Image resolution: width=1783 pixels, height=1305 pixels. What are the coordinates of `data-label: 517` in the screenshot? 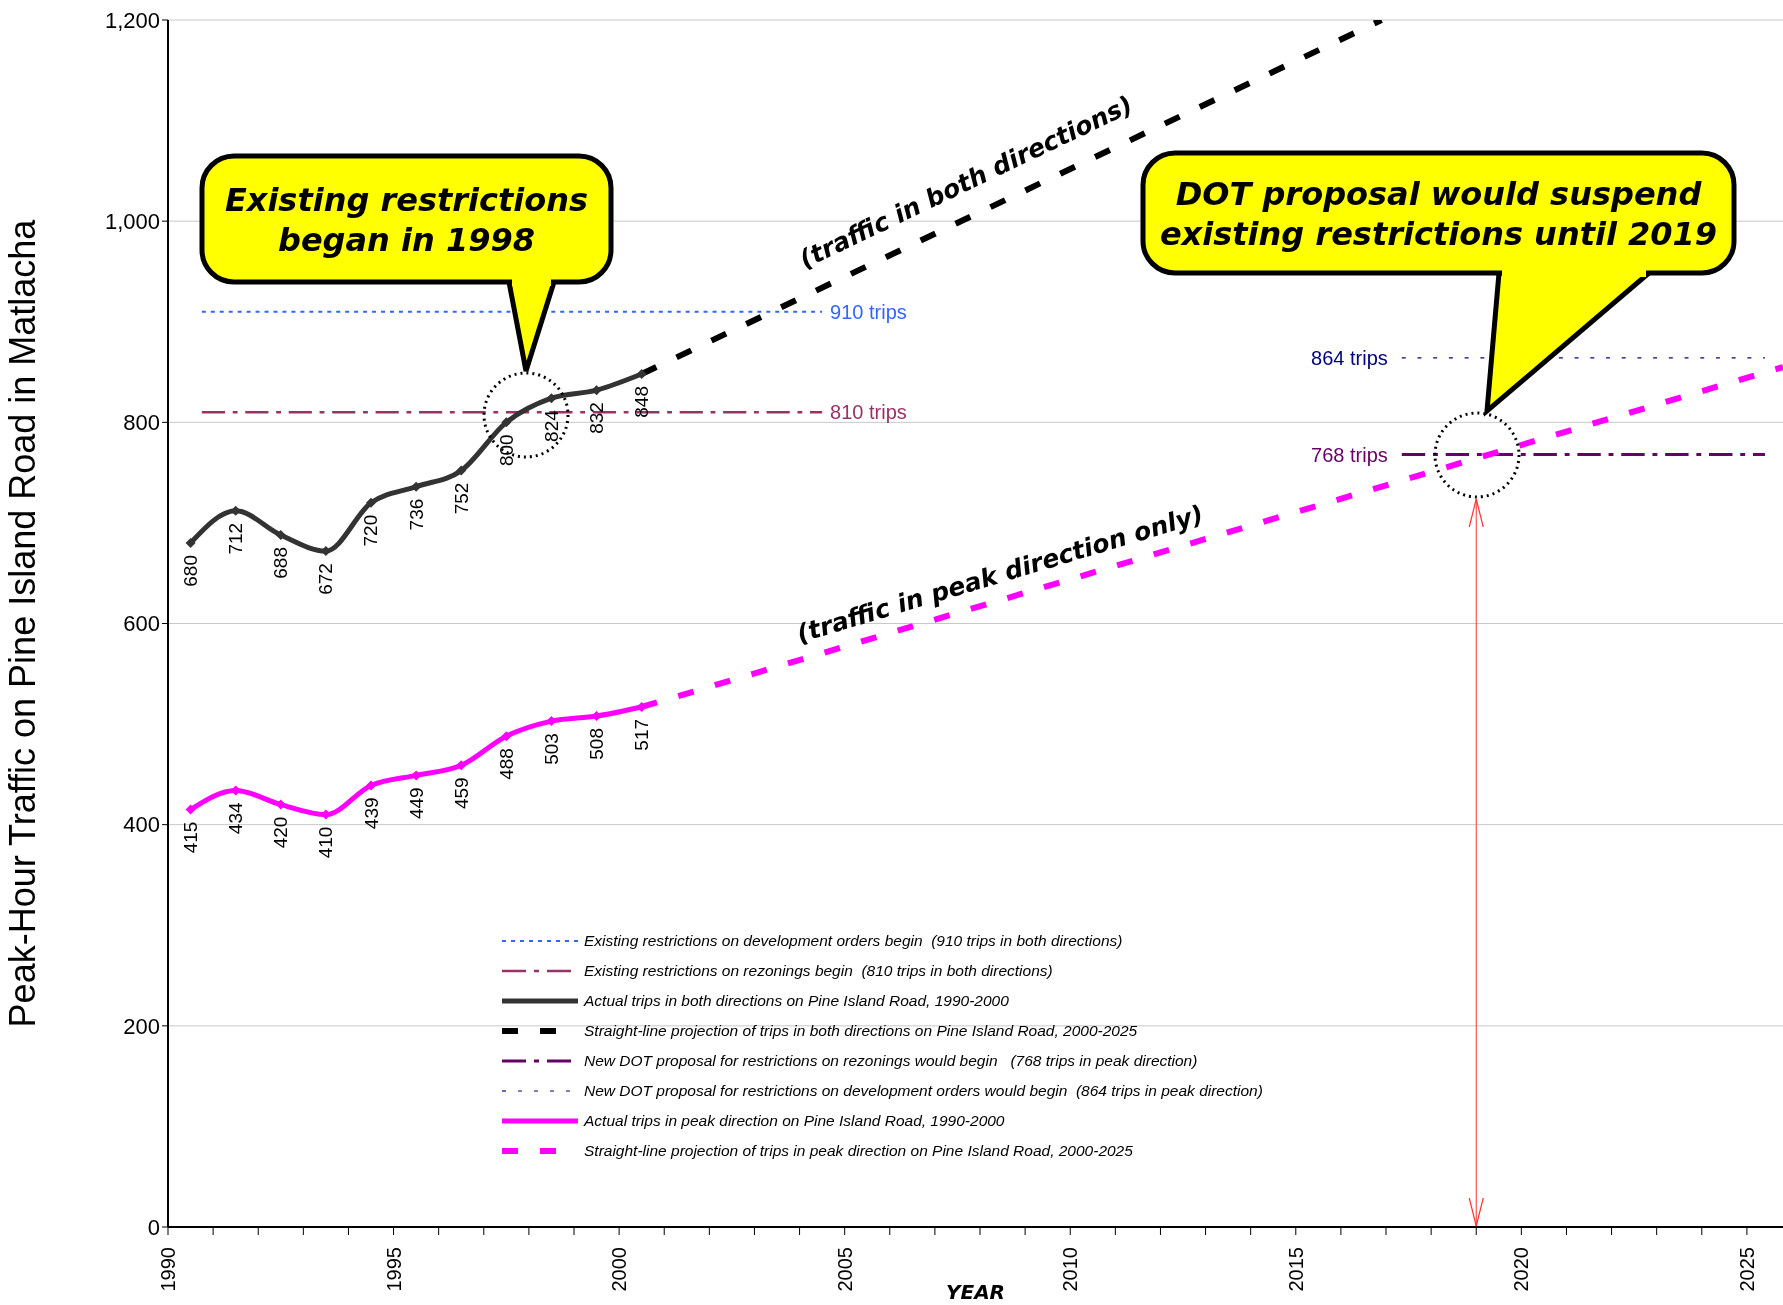 It's located at (642, 734).